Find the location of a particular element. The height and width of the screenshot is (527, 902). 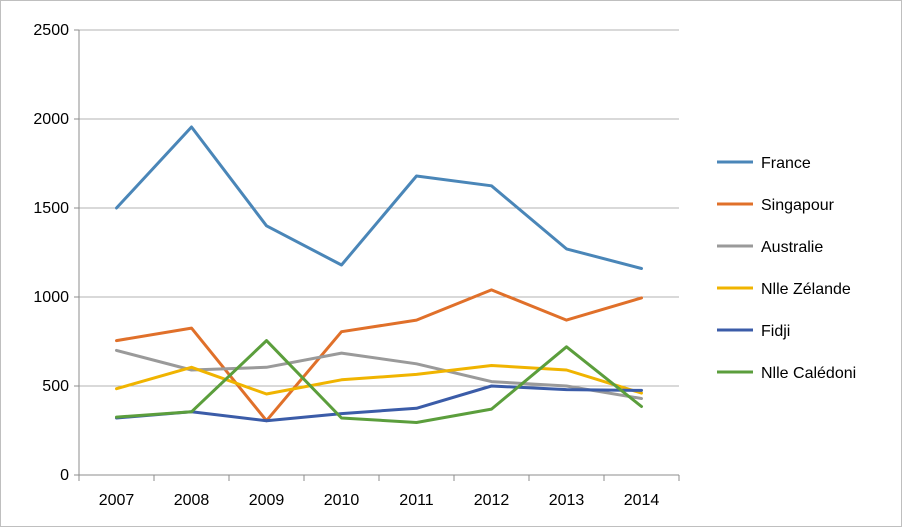

y-tick-label: 2000 is located at coordinates (51, 119).